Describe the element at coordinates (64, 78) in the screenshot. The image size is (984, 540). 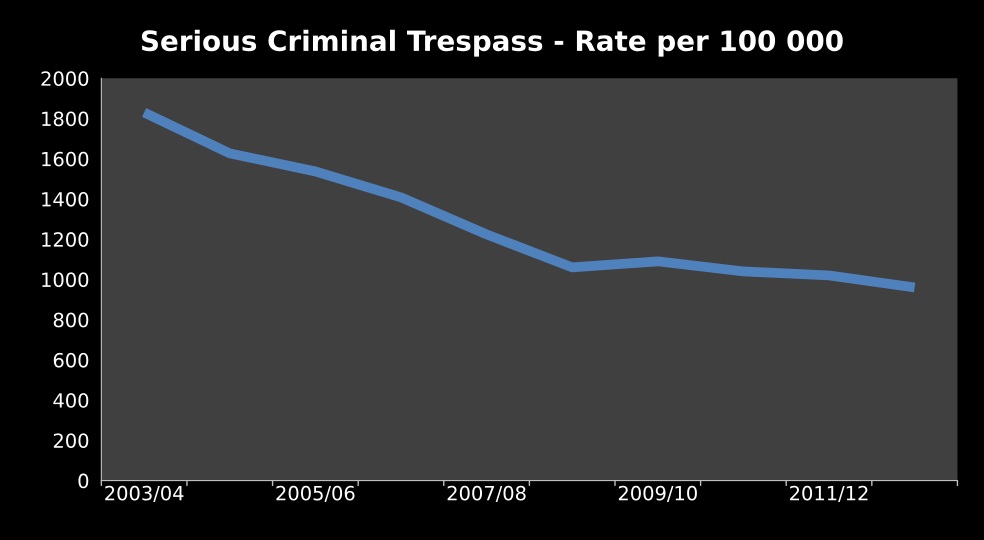
I see `y-tick-label: 2000` at that location.